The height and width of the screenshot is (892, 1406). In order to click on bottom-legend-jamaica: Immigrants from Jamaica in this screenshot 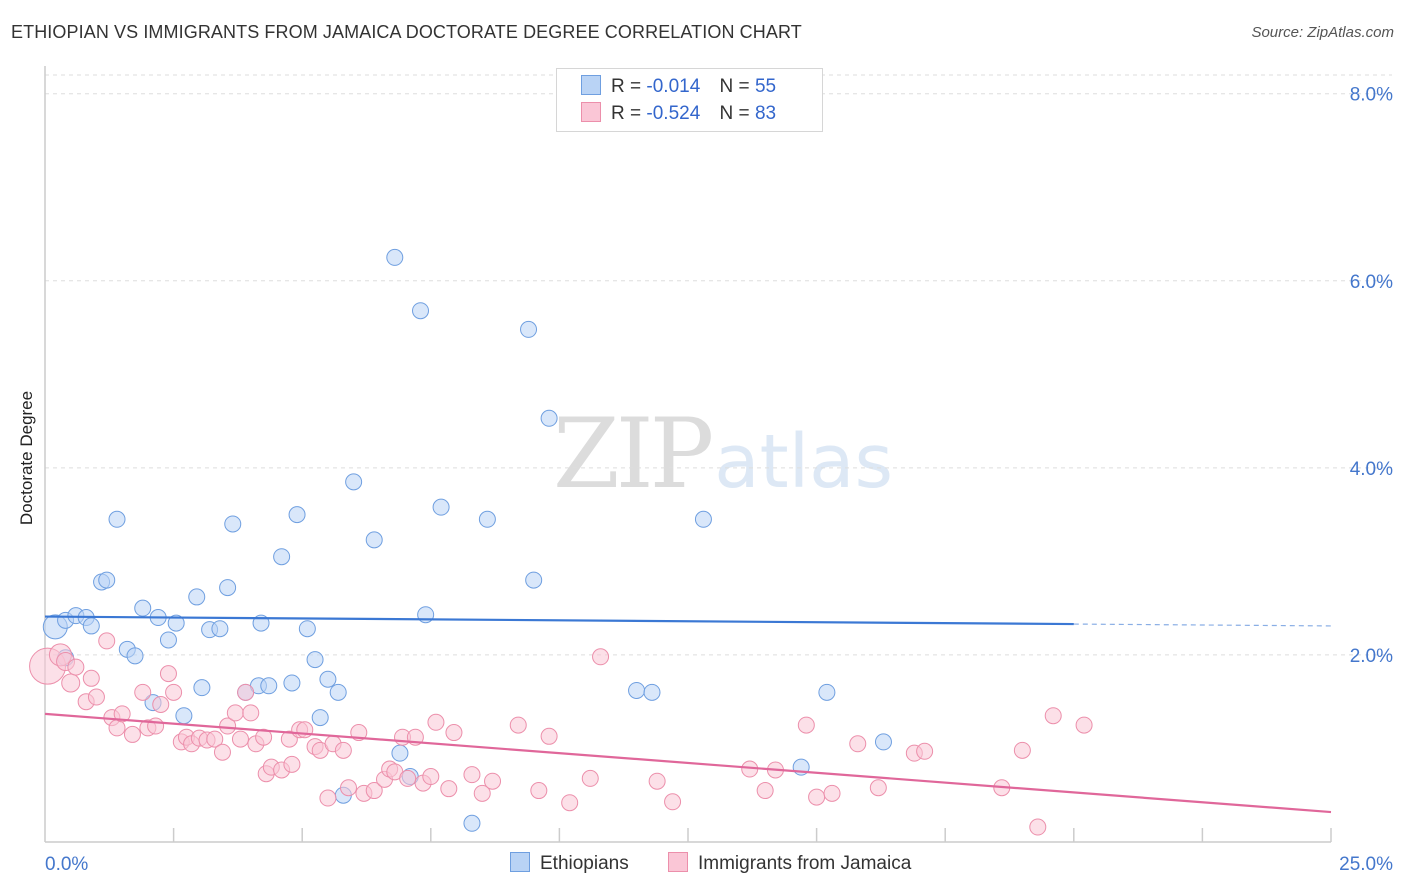, I will do `click(789, 863)`.